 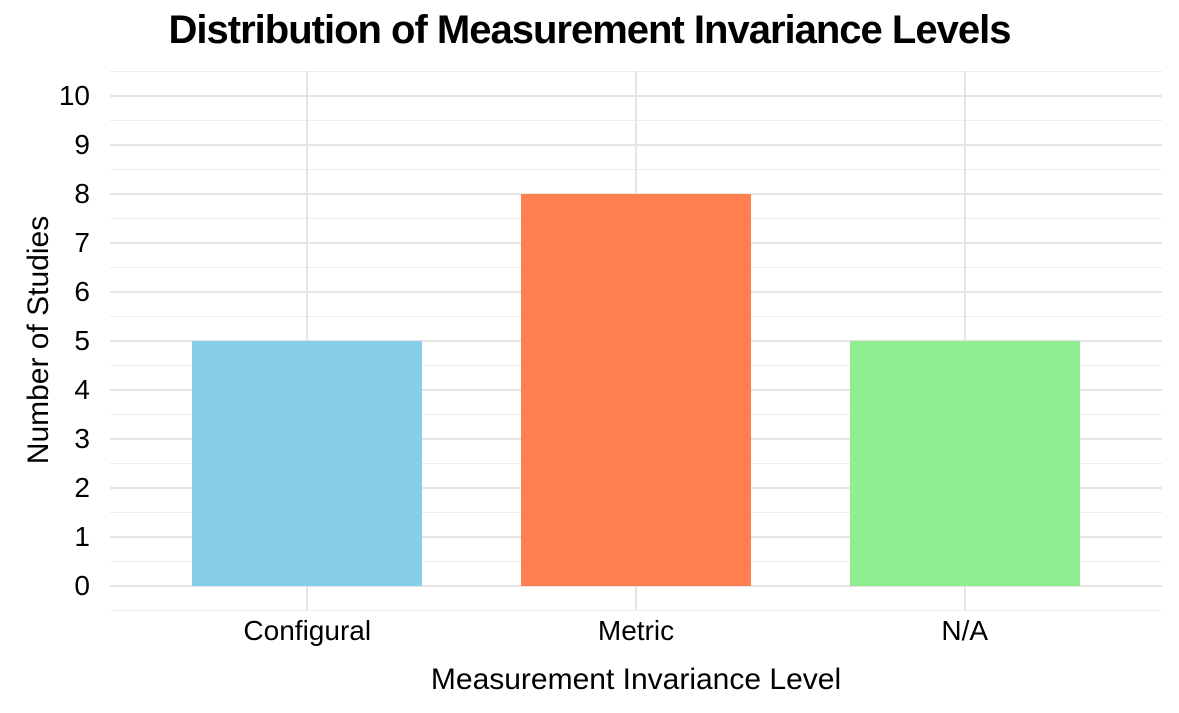 What do you see at coordinates (964, 463) in the screenshot?
I see `bar-n-a` at bounding box center [964, 463].